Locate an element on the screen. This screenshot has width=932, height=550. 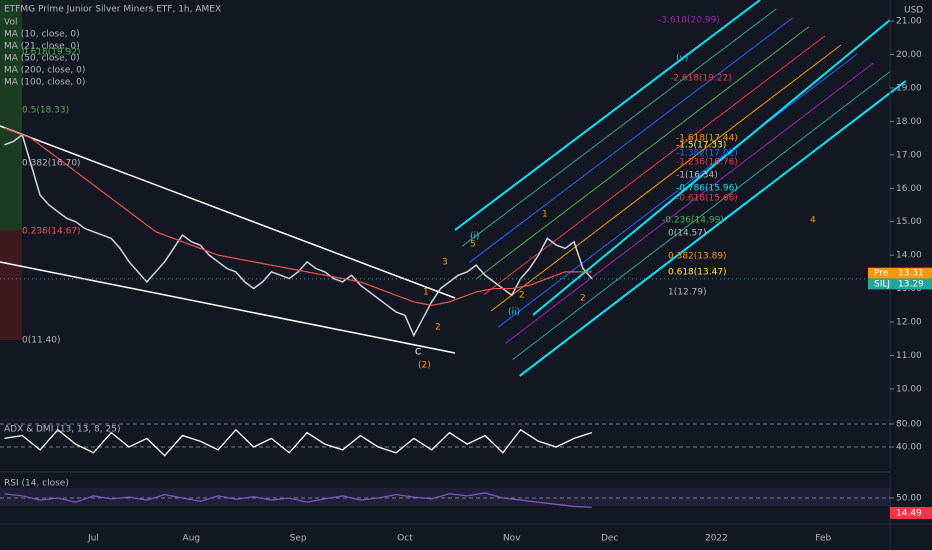
annotation: 0.382(16.70) is located at coordinates (51, 164).